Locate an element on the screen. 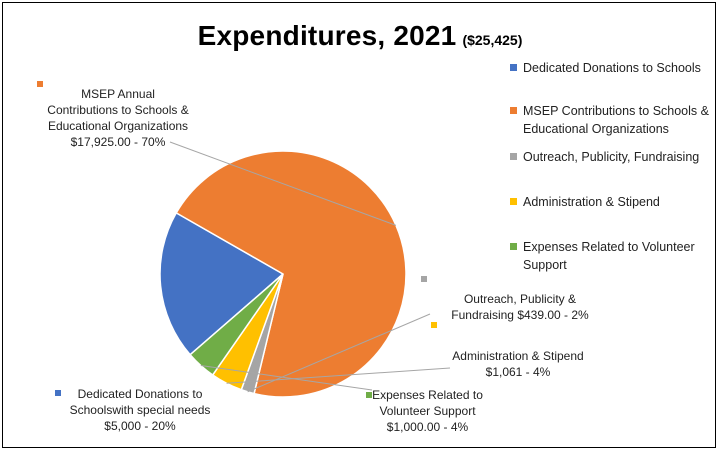 The width and height of the screenshot is (720, 452). legend-item-administration: Administration & Stipend is located at coordinates (610, 202).